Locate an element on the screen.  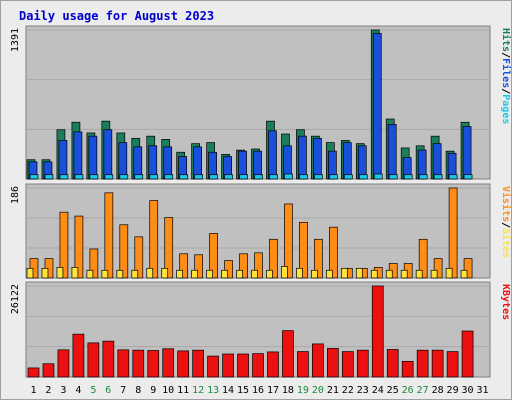
x-tick-label: 21 is located at coordinates (333, 390).